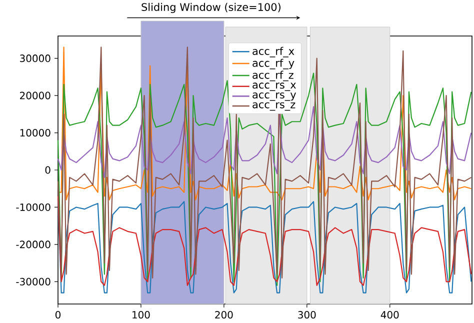  What do you see at coordinates (274, 96) in the screenshot?
I see `legend-label: acc_rs_y` at bounding box center [274, 96].